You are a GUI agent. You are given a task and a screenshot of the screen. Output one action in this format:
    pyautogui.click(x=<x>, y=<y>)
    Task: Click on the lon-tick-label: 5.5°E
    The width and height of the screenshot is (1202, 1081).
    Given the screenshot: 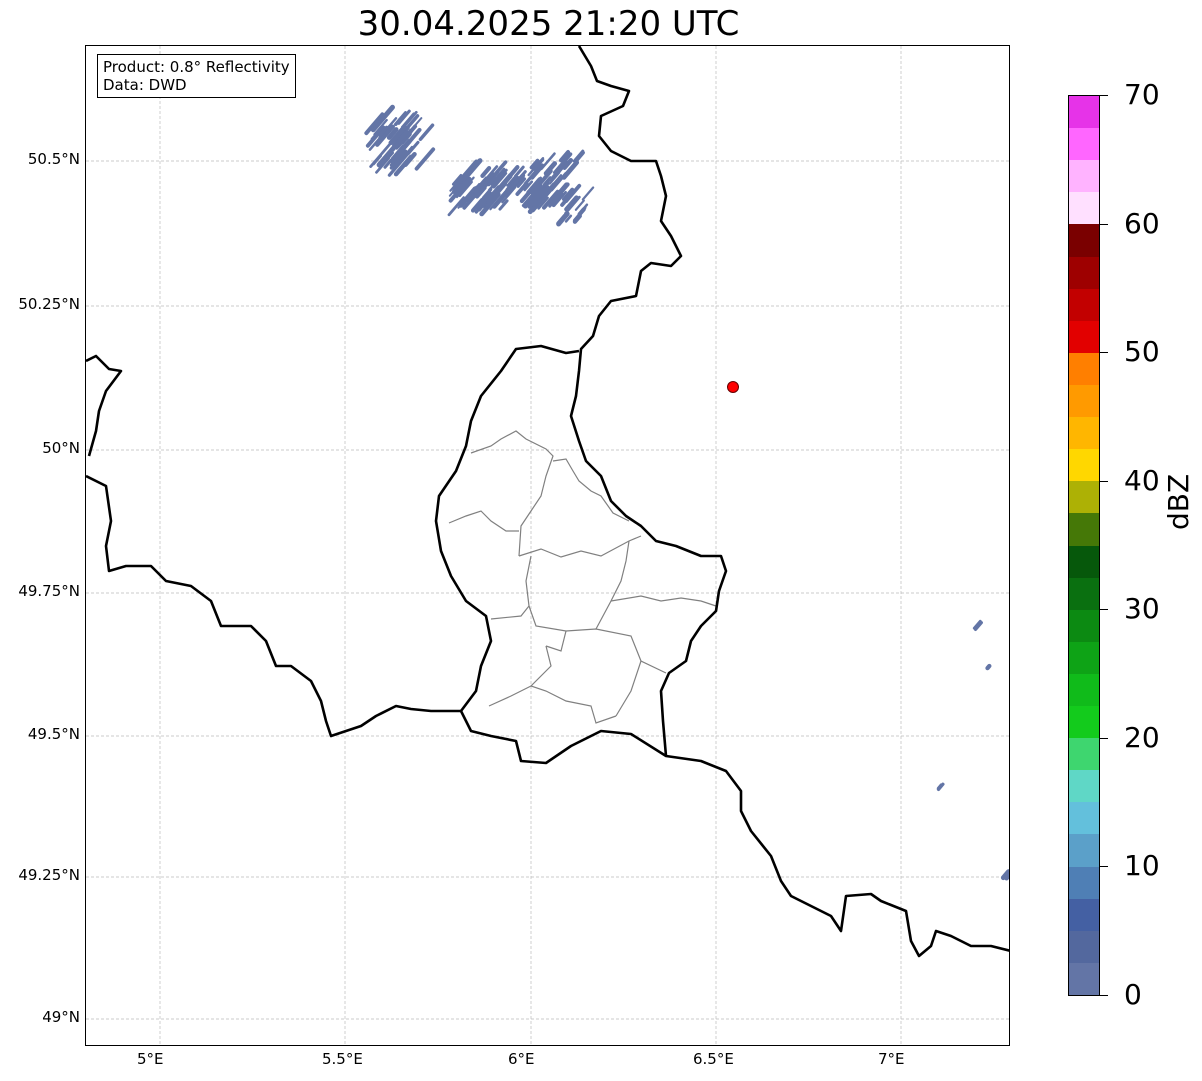 What is the action you would take?
    pyautogui.click(x=342, y=1059)
    